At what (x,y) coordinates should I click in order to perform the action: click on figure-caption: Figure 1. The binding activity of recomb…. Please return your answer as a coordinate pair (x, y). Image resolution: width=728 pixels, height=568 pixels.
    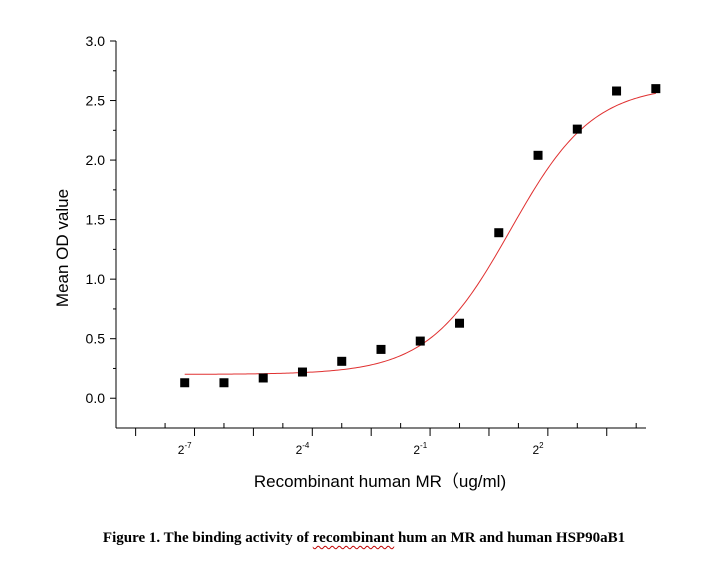
    Looking at the image, I should click on (364, 538).